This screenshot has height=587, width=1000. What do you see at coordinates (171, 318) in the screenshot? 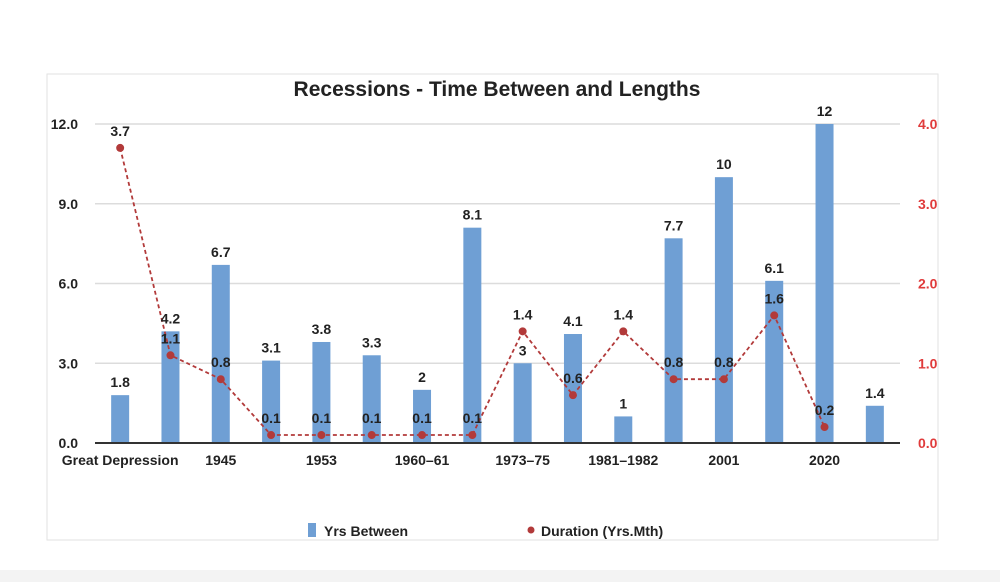
I see `bar-data-label: 4.2` at bounding box center [171, 318].